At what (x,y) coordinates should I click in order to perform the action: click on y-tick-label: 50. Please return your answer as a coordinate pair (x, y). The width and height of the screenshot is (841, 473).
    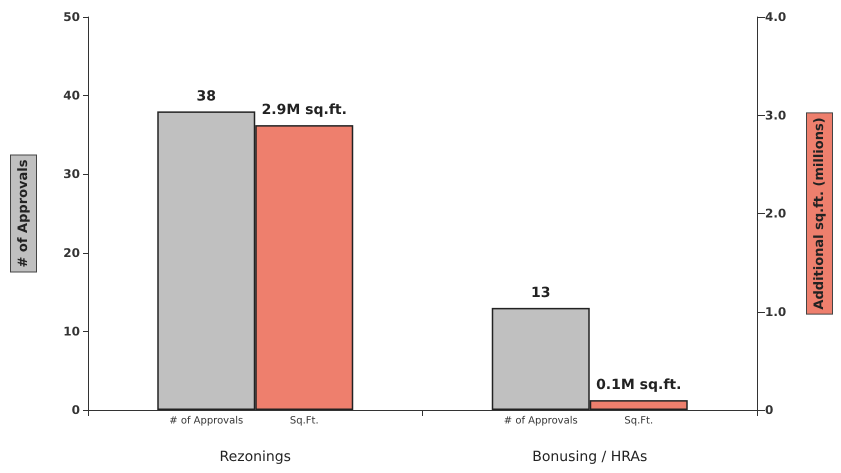
    Looking at the image, I should click on (71, 17).